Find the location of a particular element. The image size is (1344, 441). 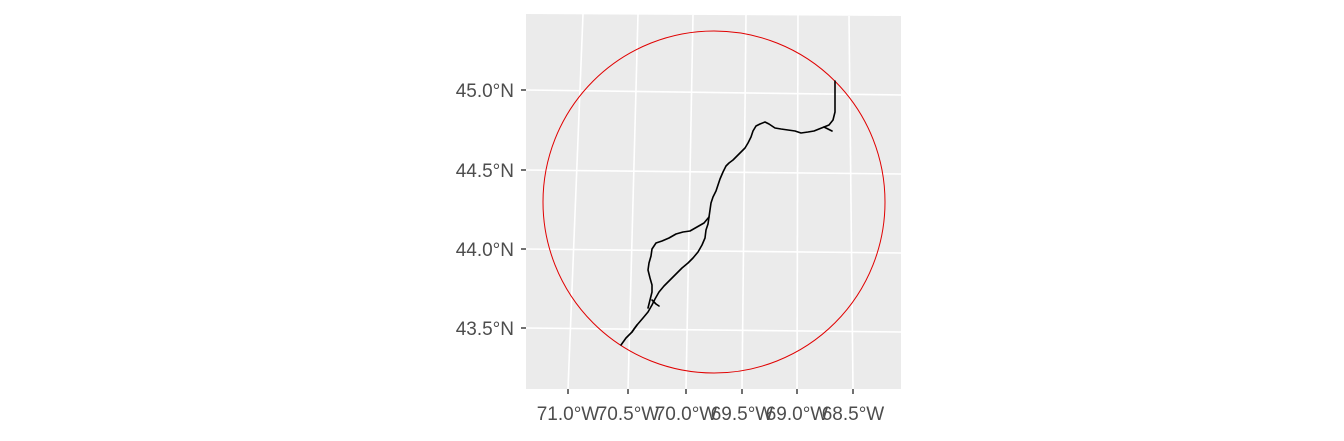

x-tick-label: 70.0°W is located at coordinates (686, 414).